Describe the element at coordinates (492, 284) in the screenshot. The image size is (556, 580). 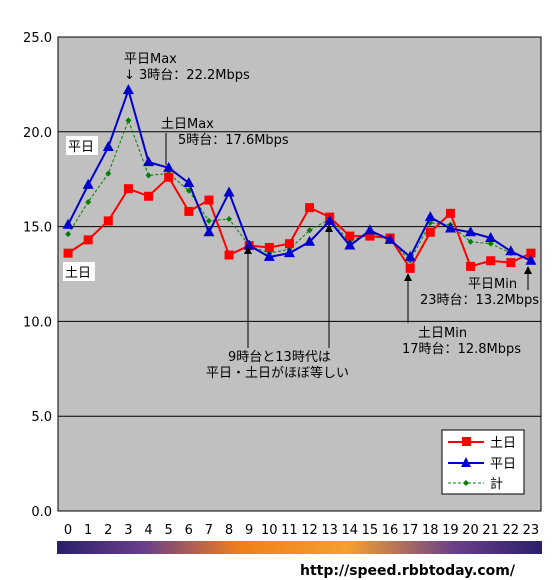
I see `weekday-min-label: 平日Min` at that location.